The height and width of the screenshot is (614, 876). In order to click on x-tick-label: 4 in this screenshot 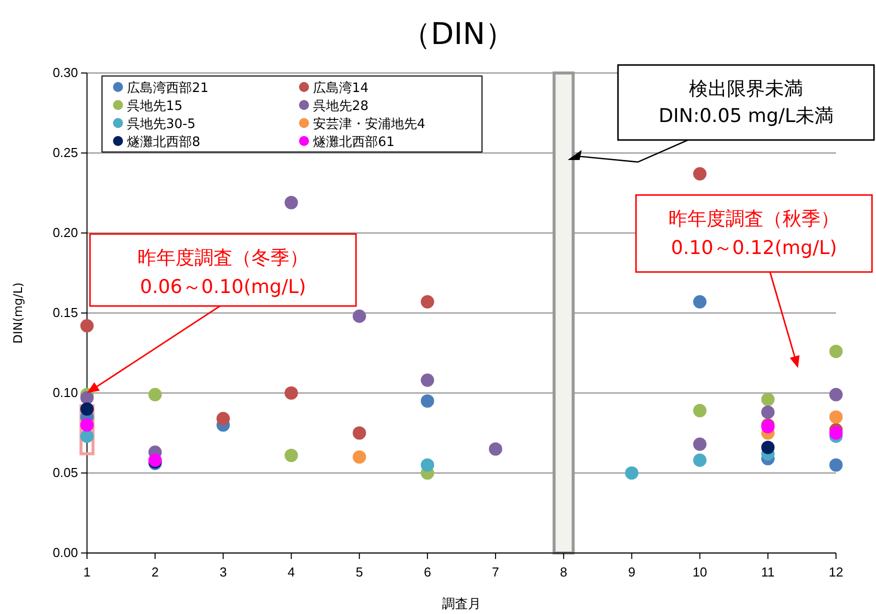, I will do `click(291, 572)`.